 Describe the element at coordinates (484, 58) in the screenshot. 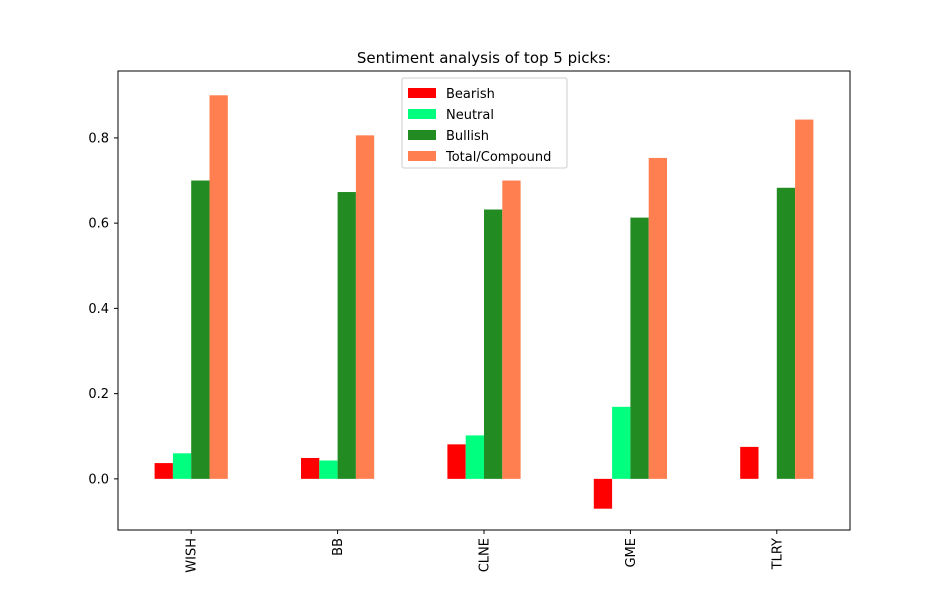

I see `chart-title: Sentiment analysis of top 5 picks:` at that location.